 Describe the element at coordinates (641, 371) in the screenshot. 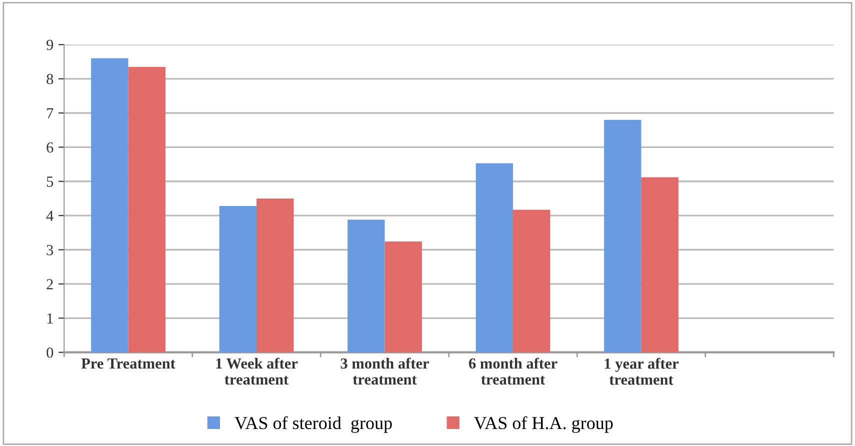

I see `x-tick-label: 1 year after treatment` at that location.